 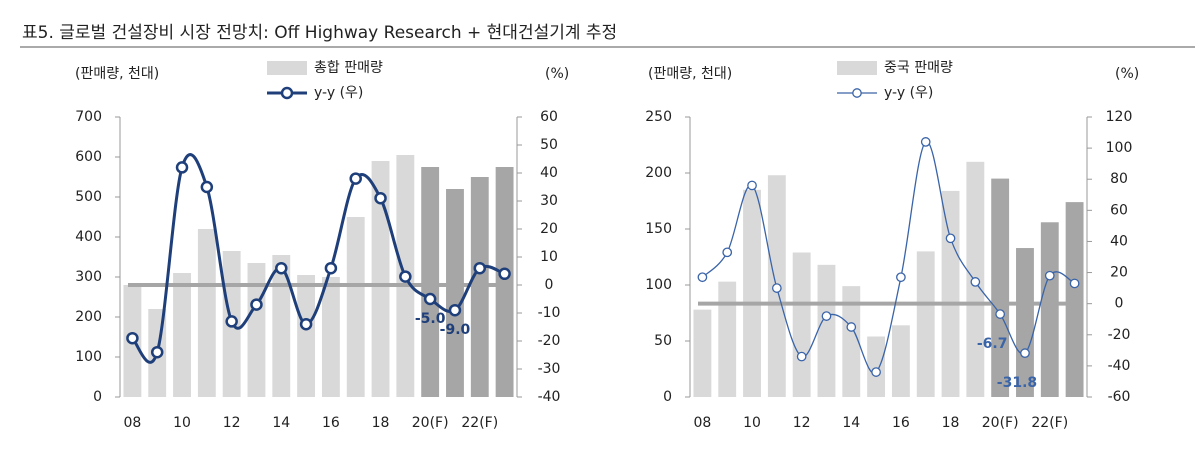 I want to click on y2-tick-label: -20, so click(x=1119, y=335).